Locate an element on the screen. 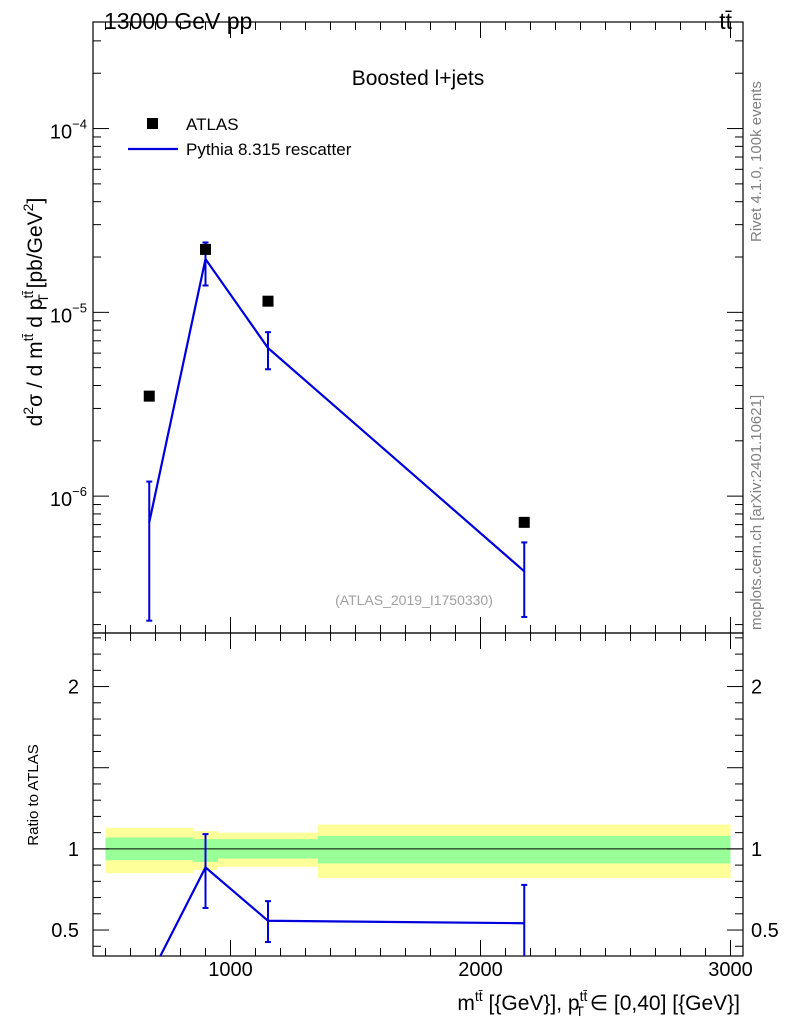 The height and width of the screenshot is (1024, 786). mcplots-source-note: mcplots.cern.ch [arXiv:2401.10621] is located at coordinates (756, 512).